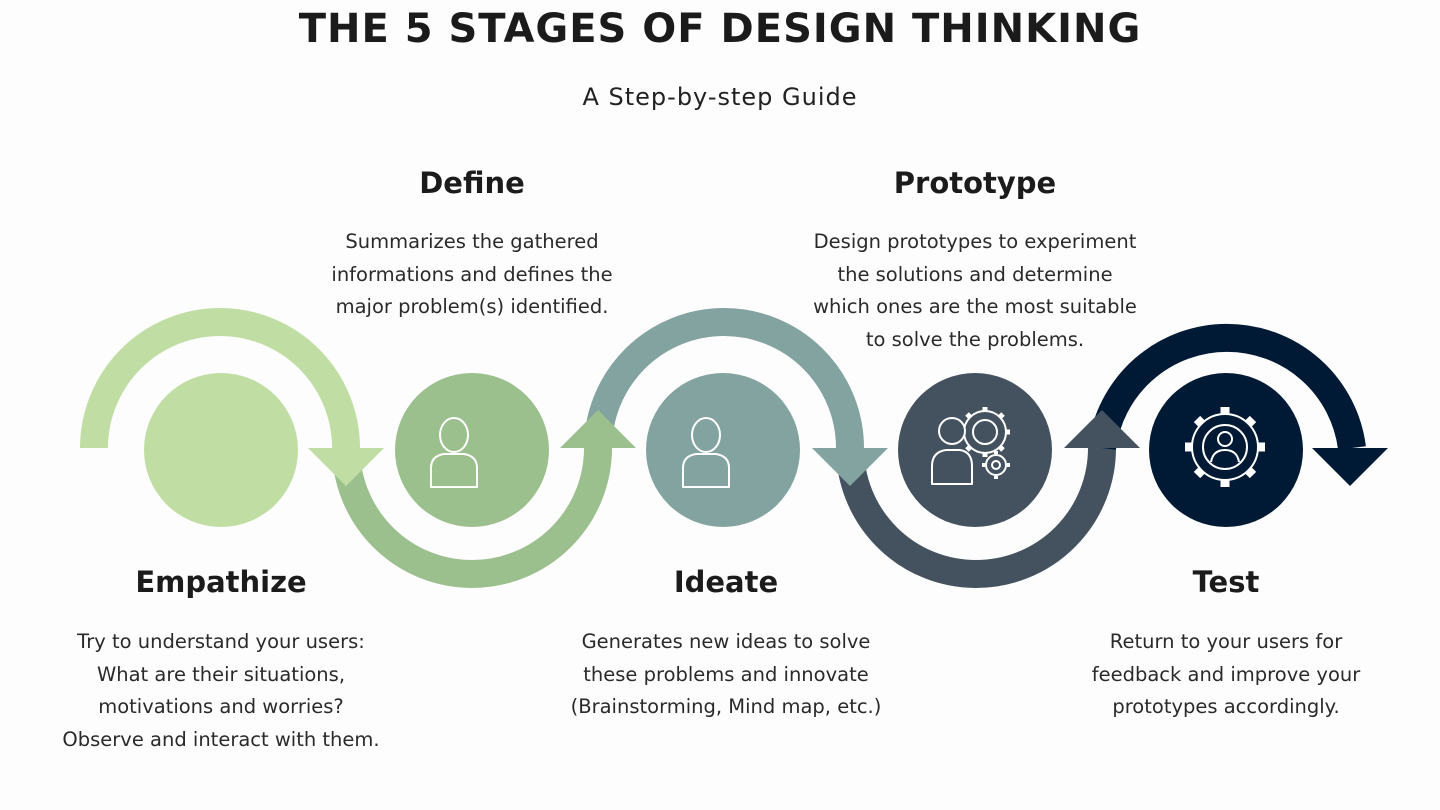 The width and height of the screenshot is (1440, 810). What do you see at coordinates (472, 183) in the screenshot?
I see `stage-title-define: Define` at bounding box center [472, 183].